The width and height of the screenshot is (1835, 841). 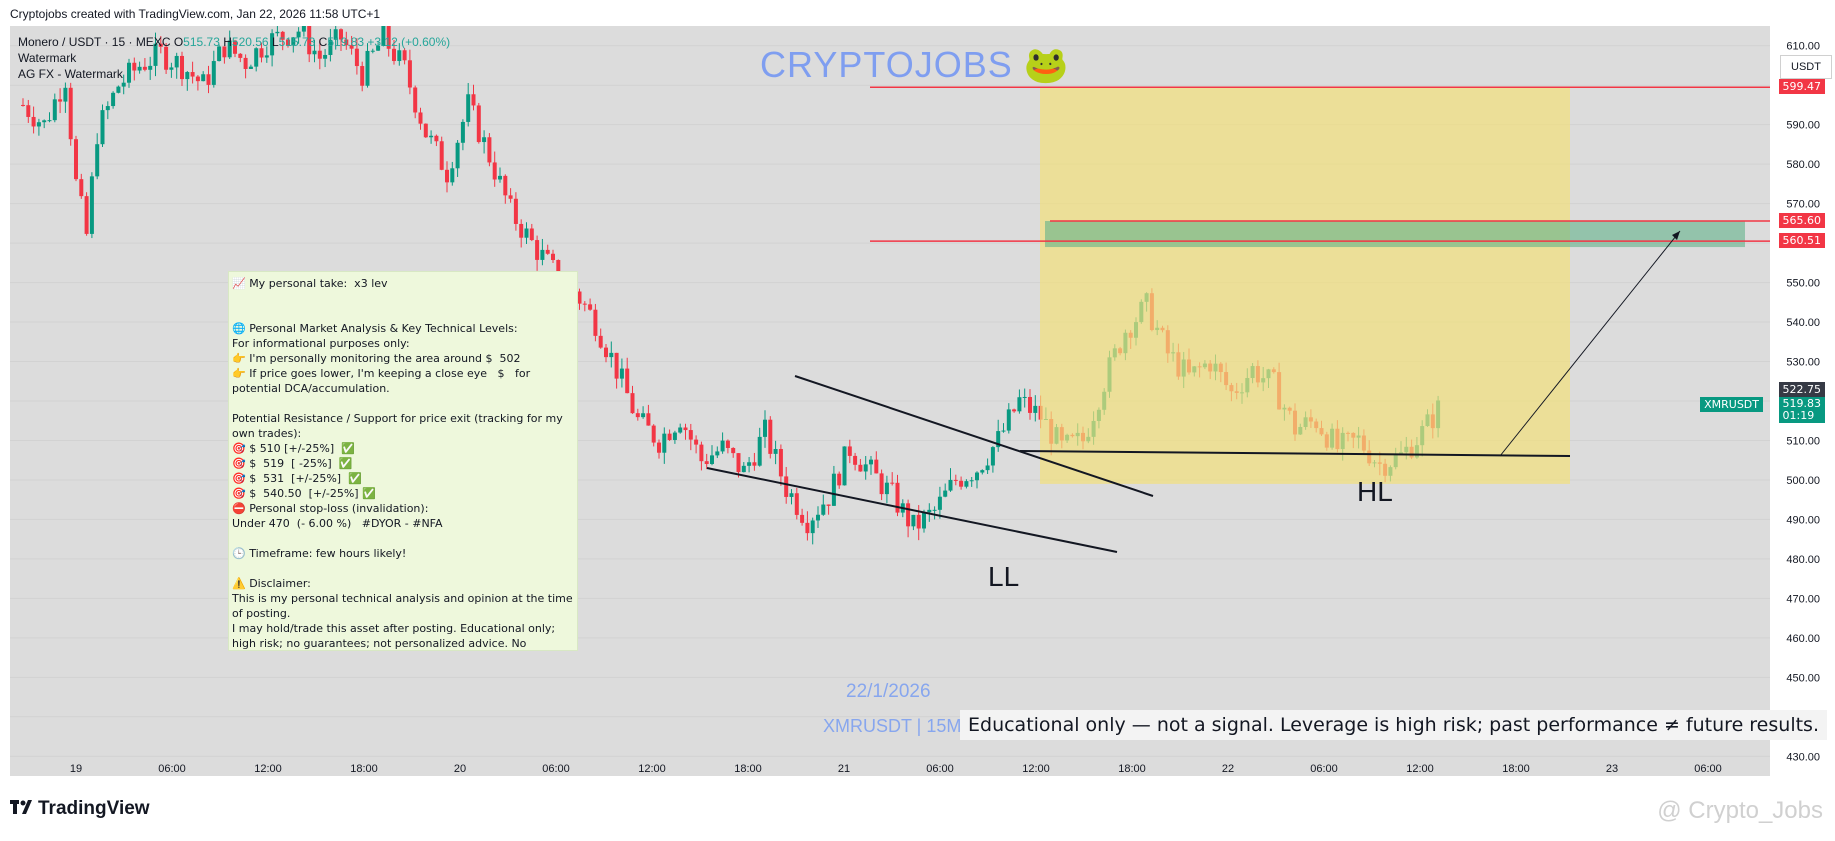 What do you see at coordinates (1806, 67) in the screenshot?
I see `currency-unit-button: USDT` at bounding box center [1806, 67].